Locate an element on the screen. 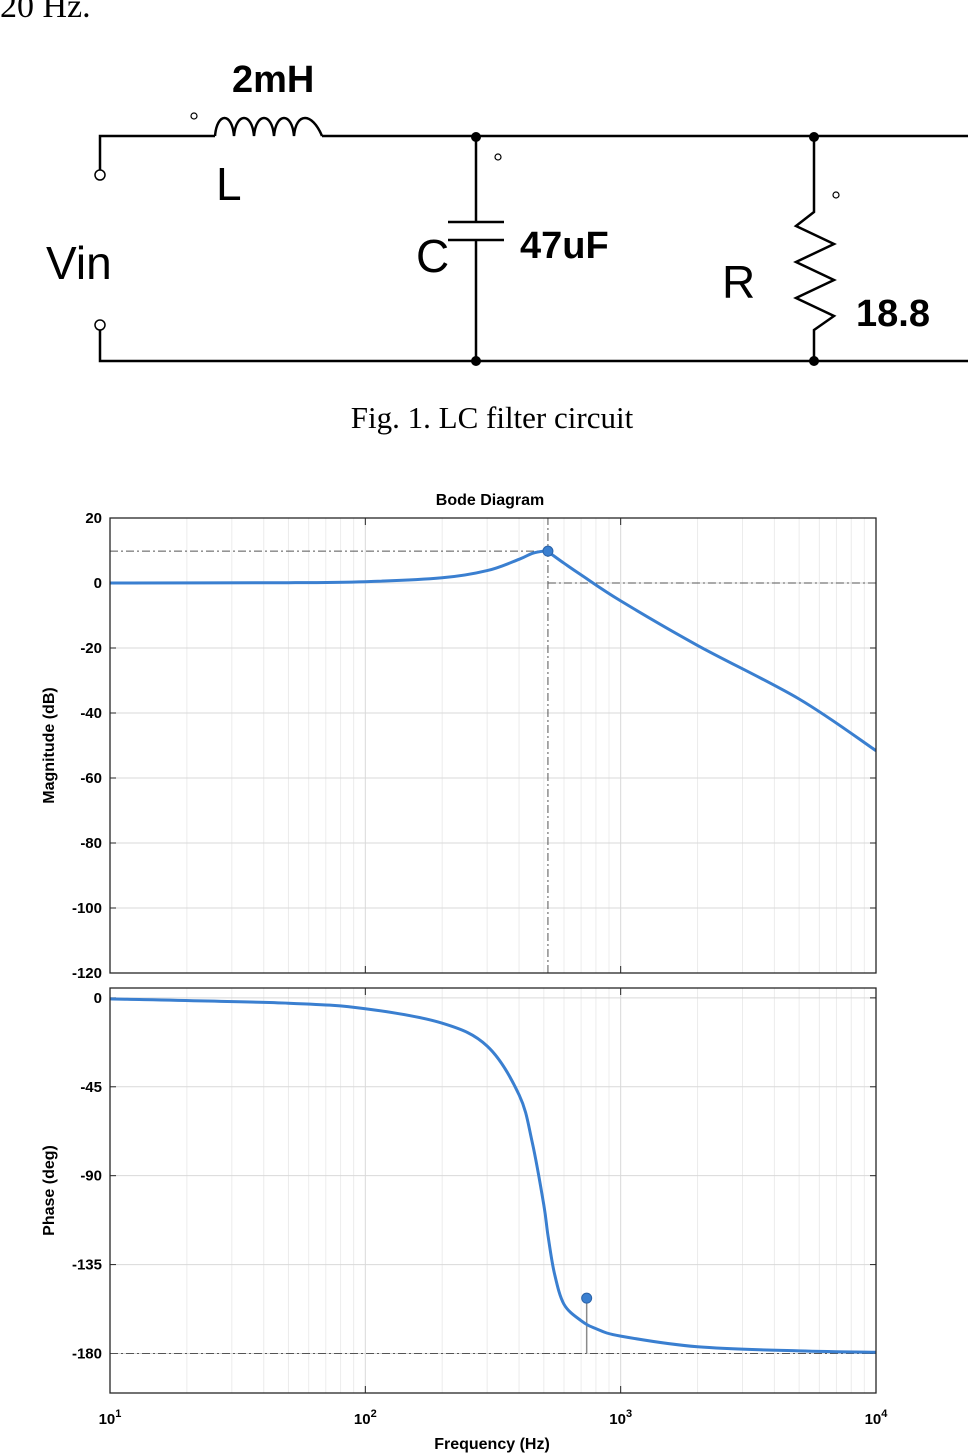 Image resolution: width=968 pixels, height=1455 pixels. series-line is located at coordinates (493, 650).